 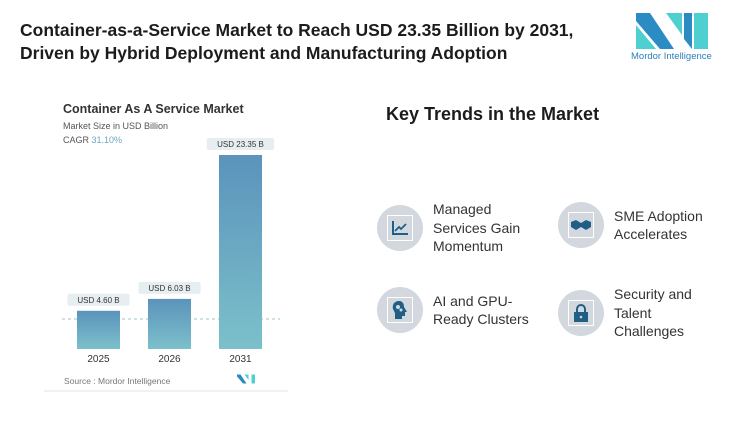 What do you see at coordinates (76, 140) in the screenshot?
I see `cagr-label: CAGR` at bounding box center [76, 140].